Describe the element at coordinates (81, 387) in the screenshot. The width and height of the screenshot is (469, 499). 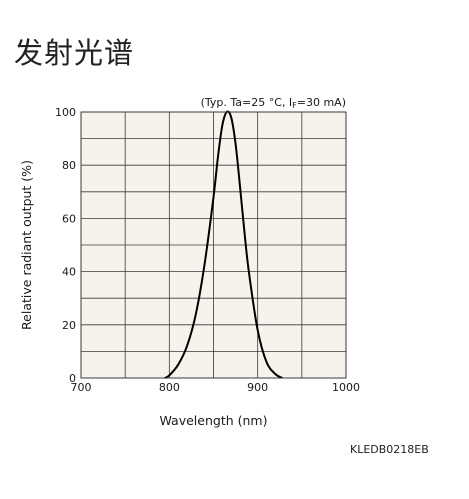
I see `x-tick-label: 700` at that location.